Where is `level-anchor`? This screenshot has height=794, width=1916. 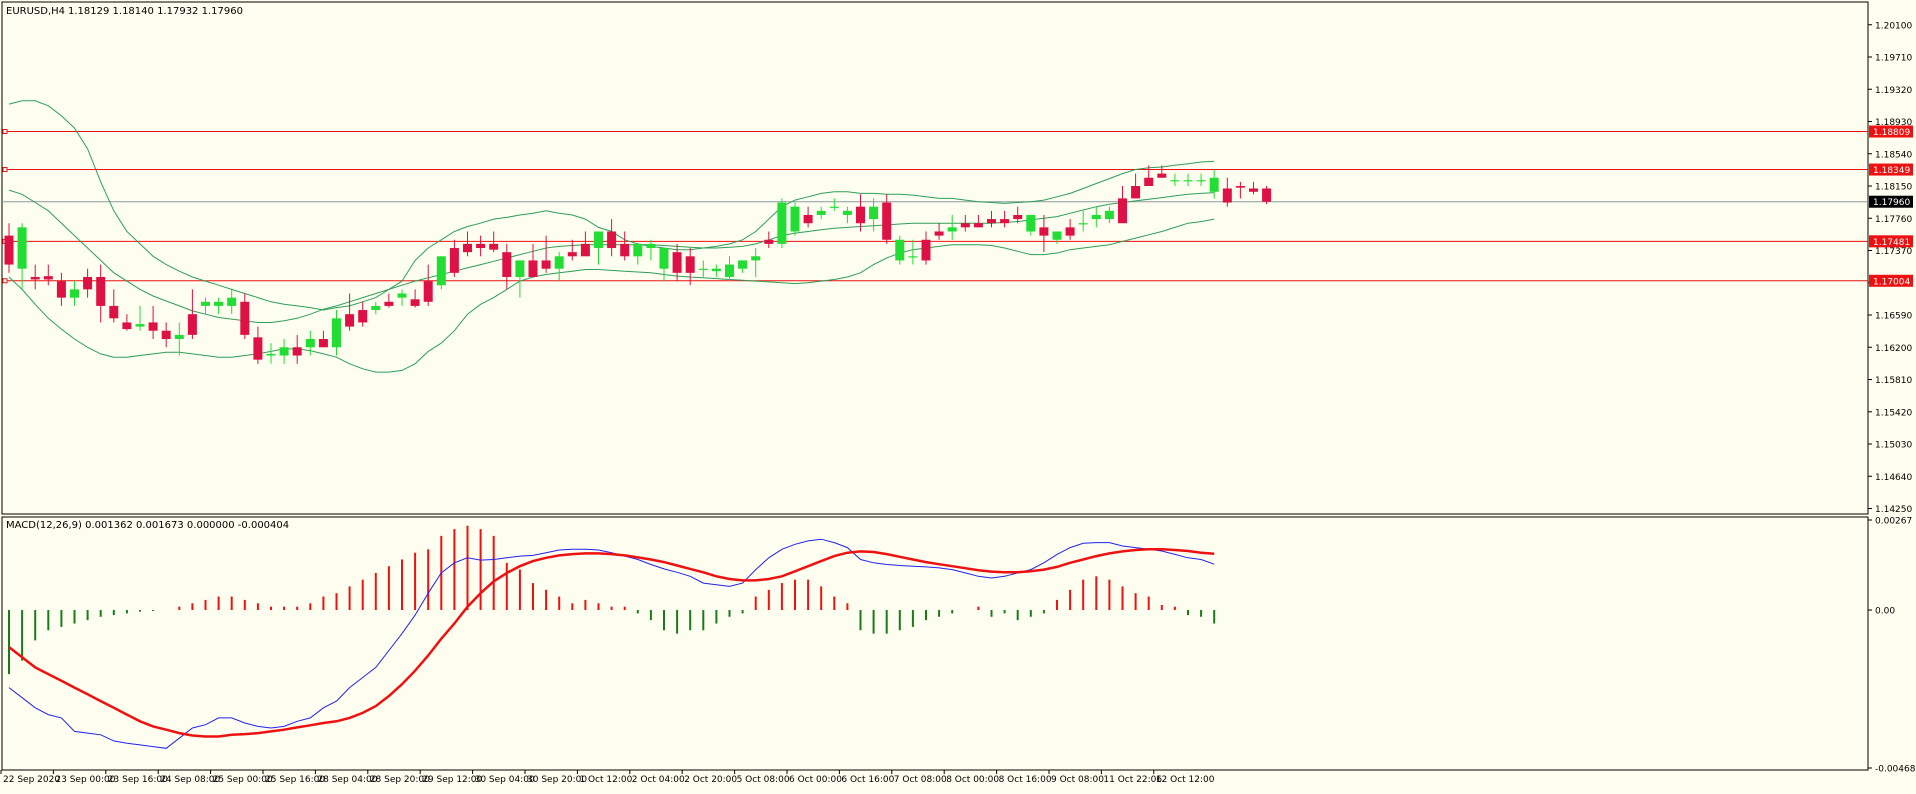 level-anchor is located at coordinates (5, 281).